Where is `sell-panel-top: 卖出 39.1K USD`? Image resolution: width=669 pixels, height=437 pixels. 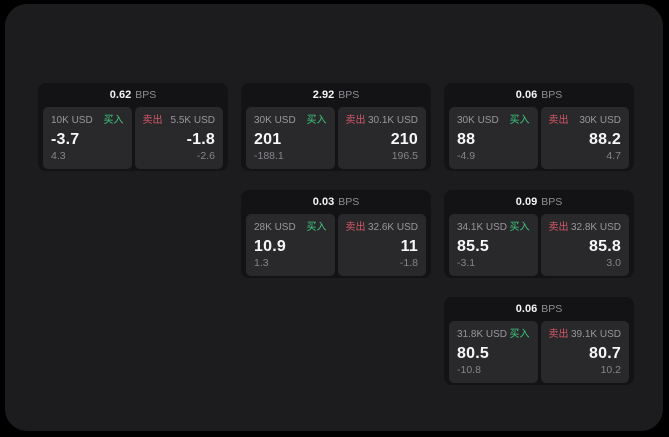 sell-panel-top: 卖出 39.1K USD is located at coordinates (585, 334).